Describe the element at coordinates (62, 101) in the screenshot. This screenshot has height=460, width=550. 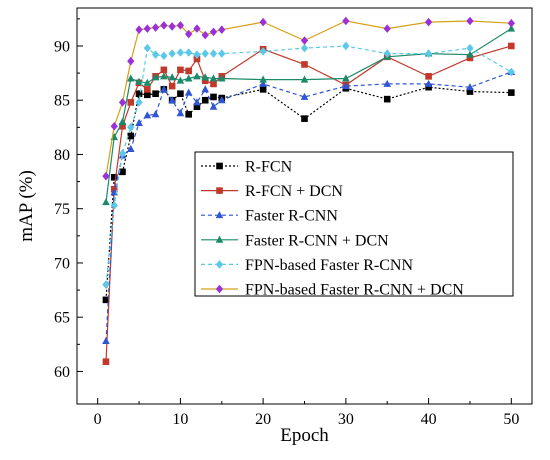
I see `y-tick-label: 85` at that location.